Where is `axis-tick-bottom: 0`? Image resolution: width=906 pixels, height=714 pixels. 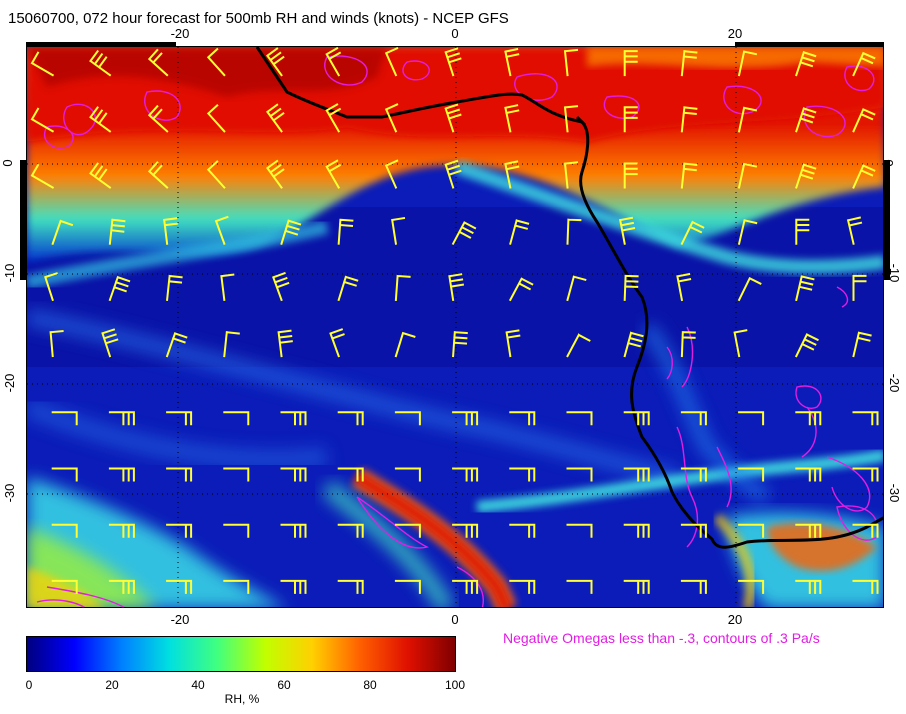 axis-tick-bottom: 0 is located at coordinates (455, 619).